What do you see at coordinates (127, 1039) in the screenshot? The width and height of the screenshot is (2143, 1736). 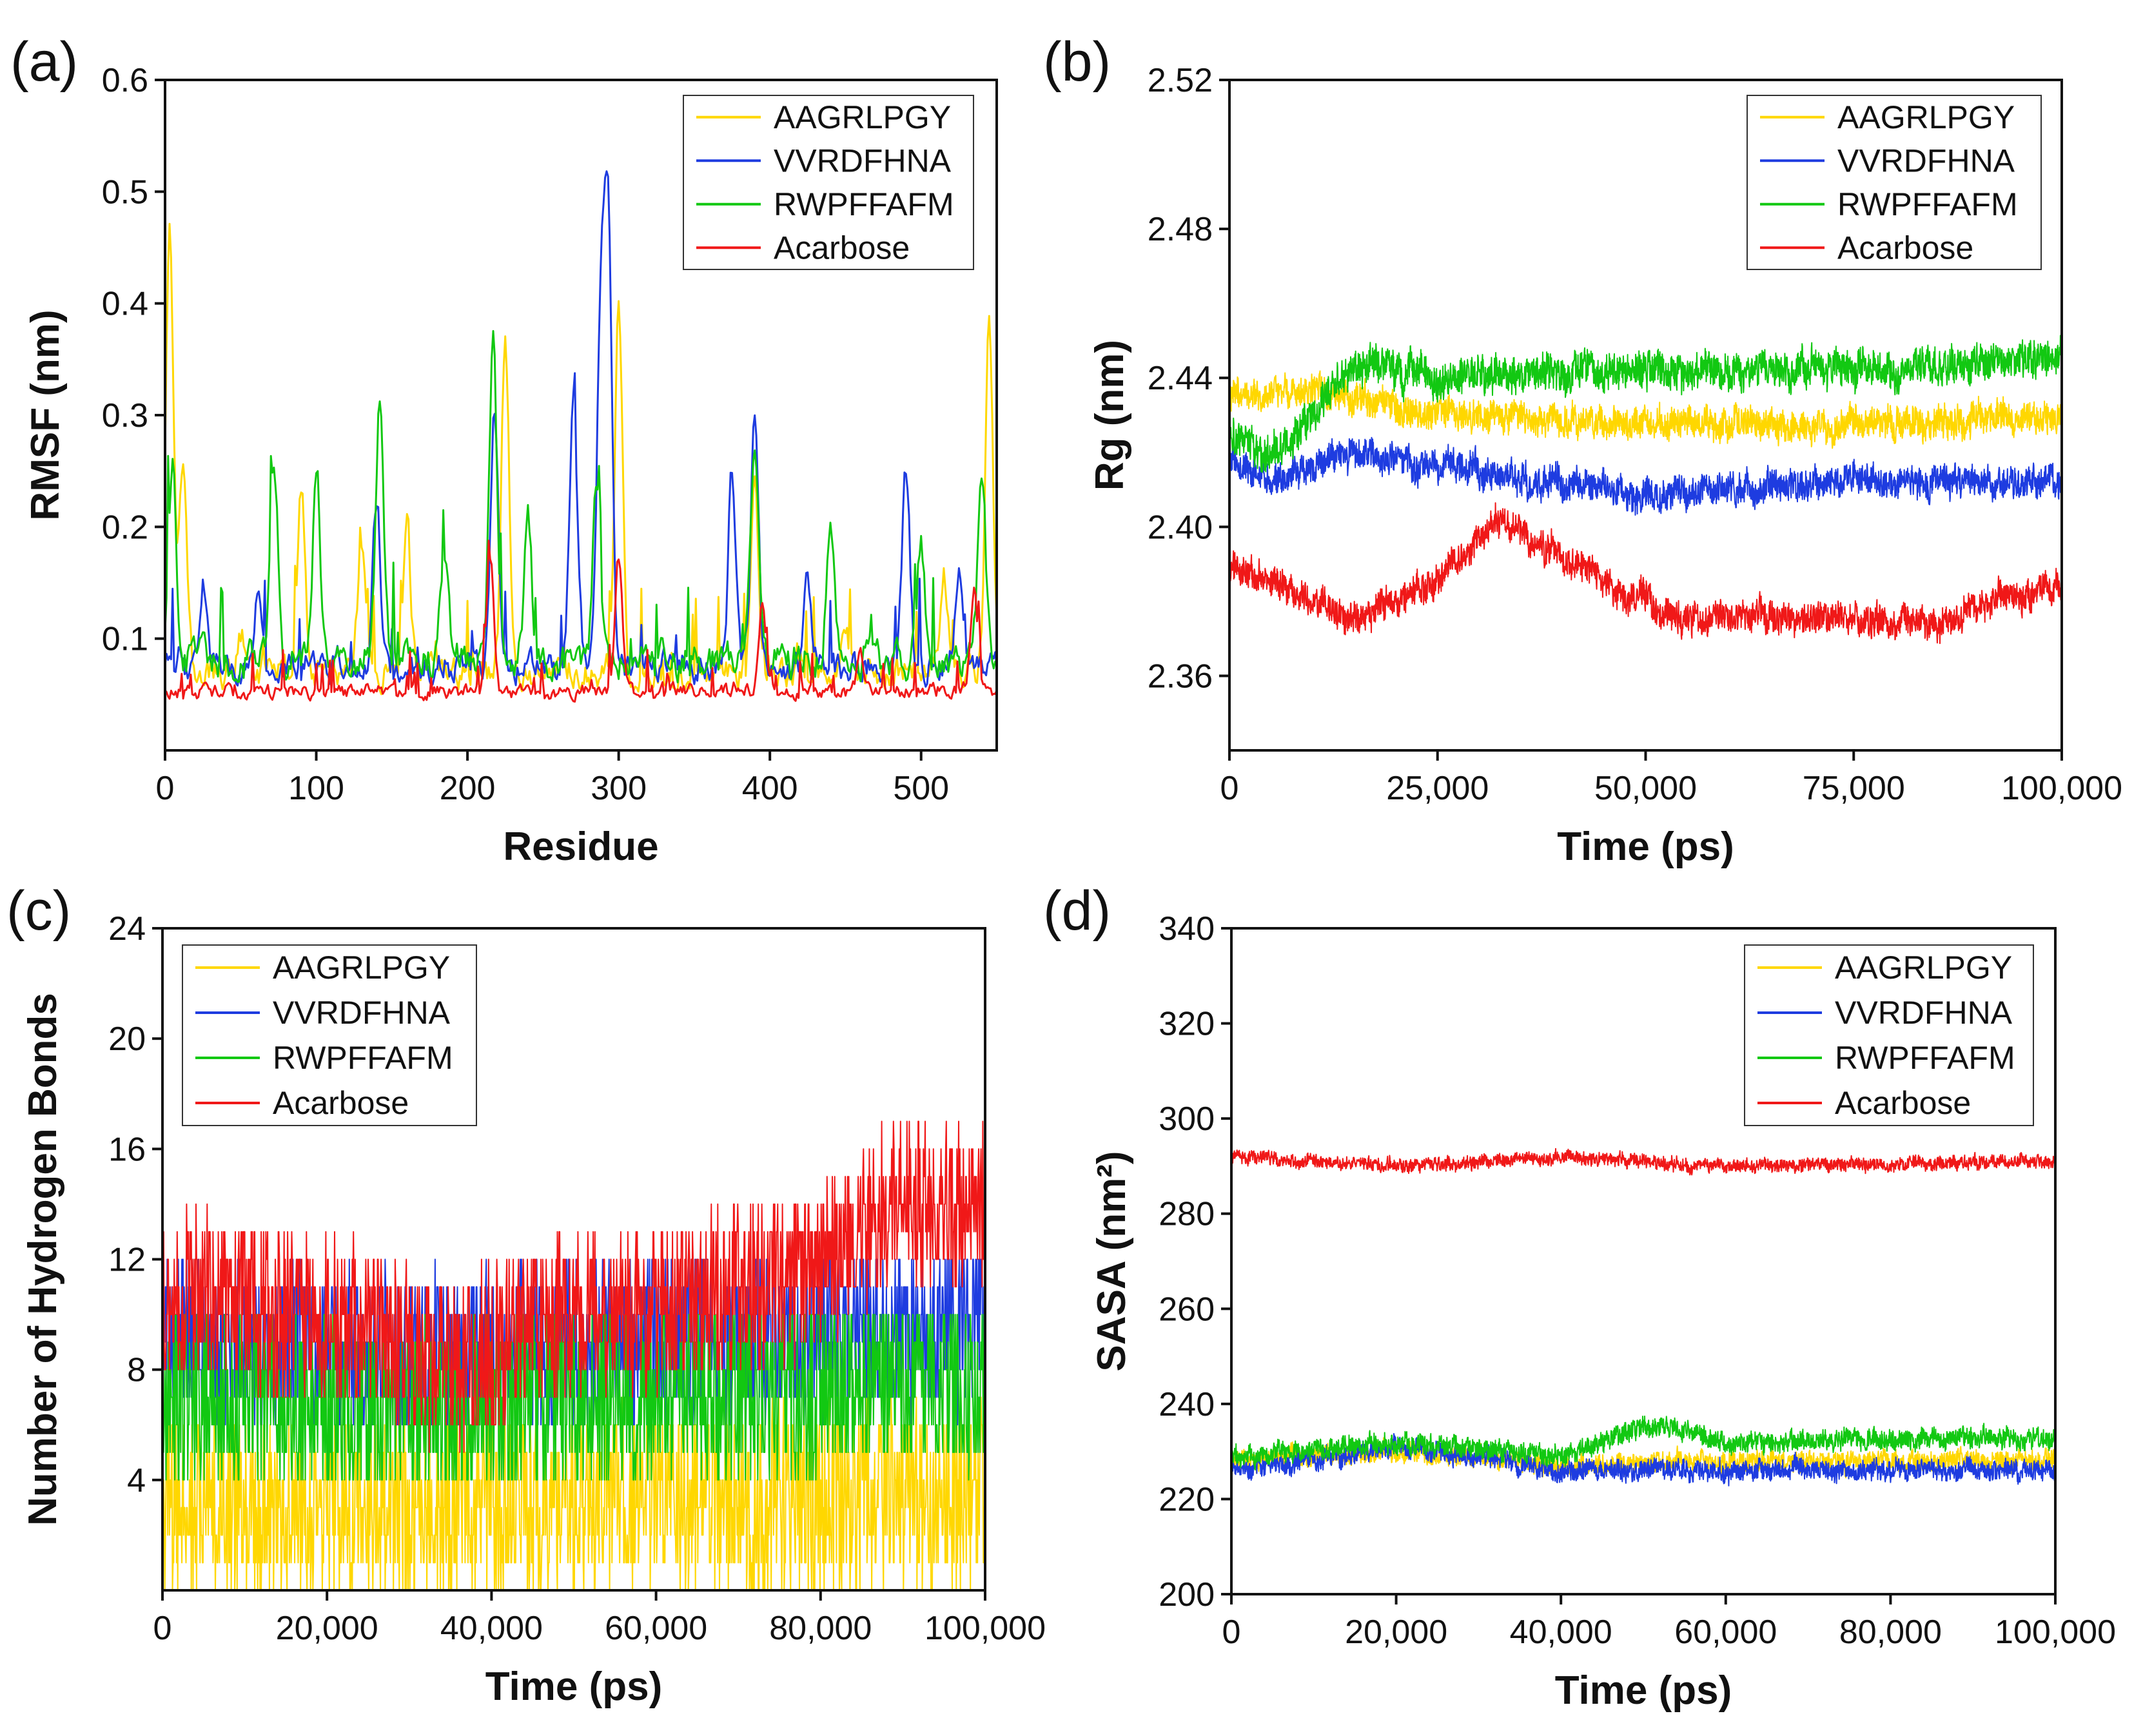 I see `y-tick-label: 20` at bounding box center [127, 1039].